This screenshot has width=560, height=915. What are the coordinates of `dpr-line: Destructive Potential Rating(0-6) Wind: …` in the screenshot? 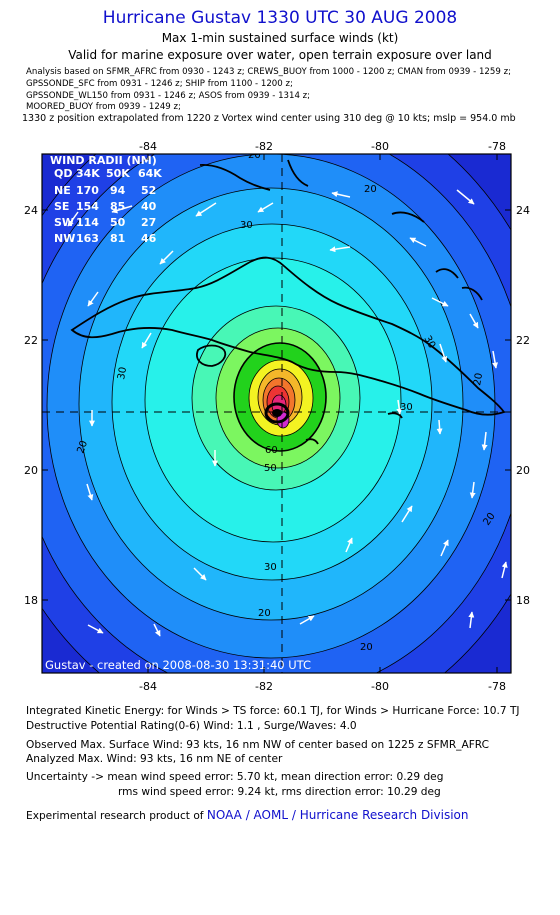 It's located at (191, 726).